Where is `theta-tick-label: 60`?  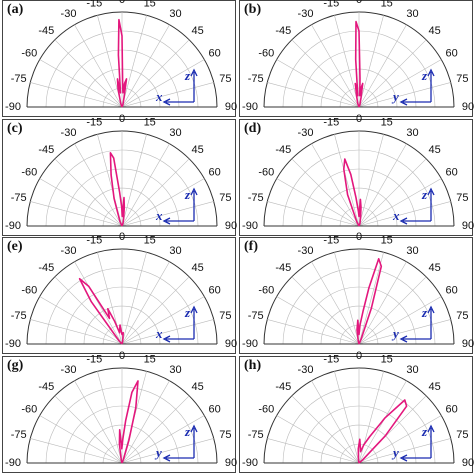
theta-tick-label: 60 is located at coordinates (452, 409).